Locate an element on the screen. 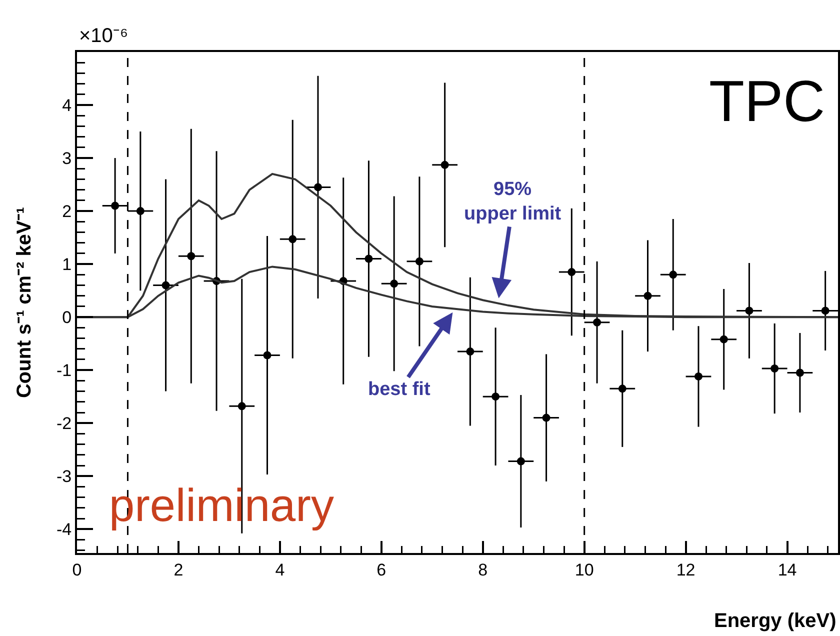  annotation: best fit is located at coordinates (399, 389).